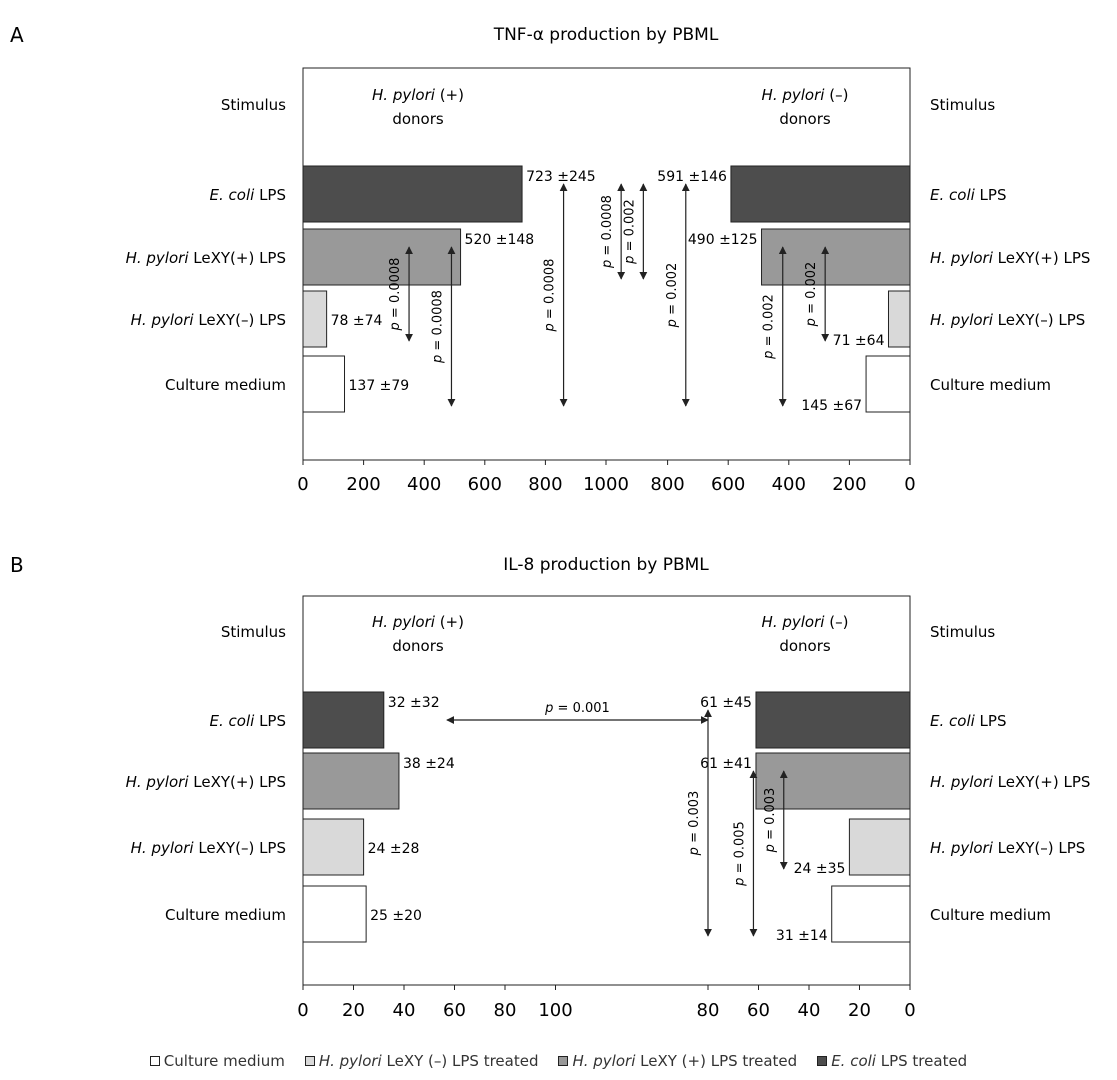 The image size is (1117, 1080). I want to click on legend-item-culture-medium: Culture medium, so click(217, 1061).